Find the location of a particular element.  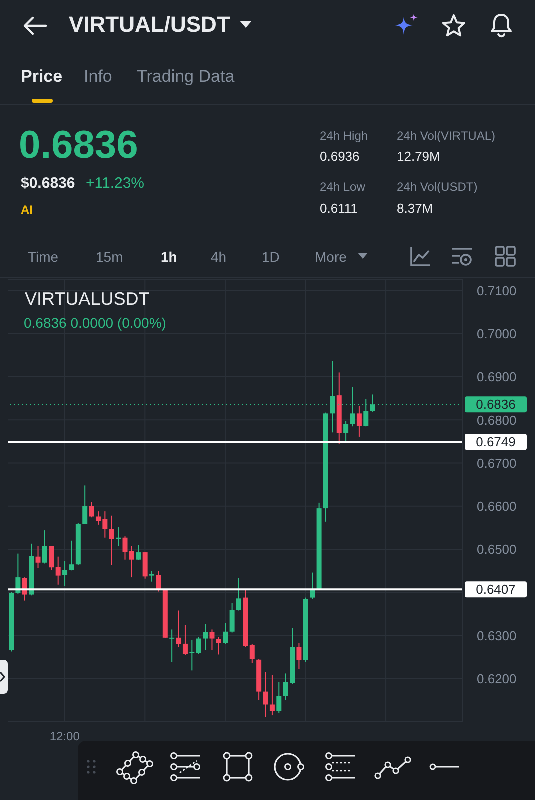

text: 0.6836 is located at coordinates (78, 145).